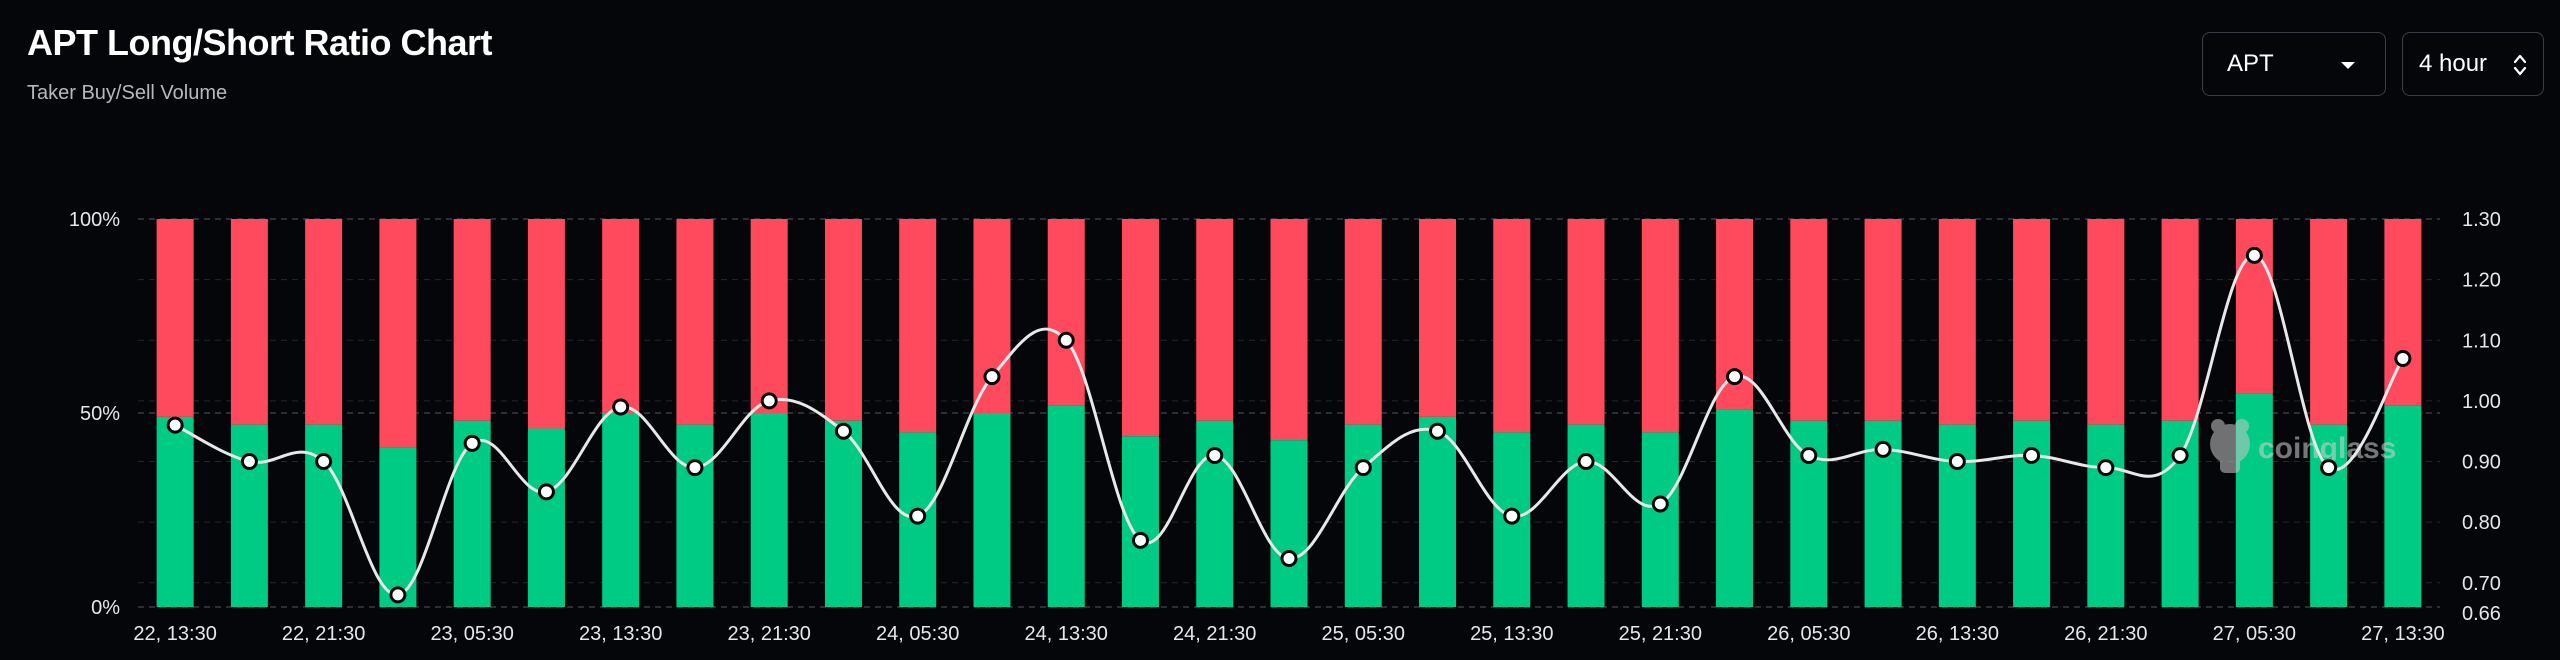 The image size is (2560, 660). What do you see at coordinates (2481, 523) in the screenshot?
I see `y-right-tick-label: 0.80` at bounding box center [2481, 523].